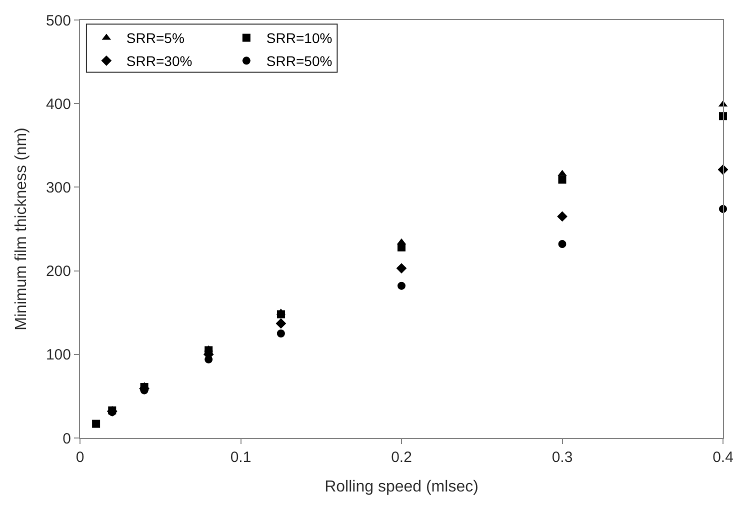  I want to click on y-axis-title: Minimum film thickness (nm), so click(21, 229).